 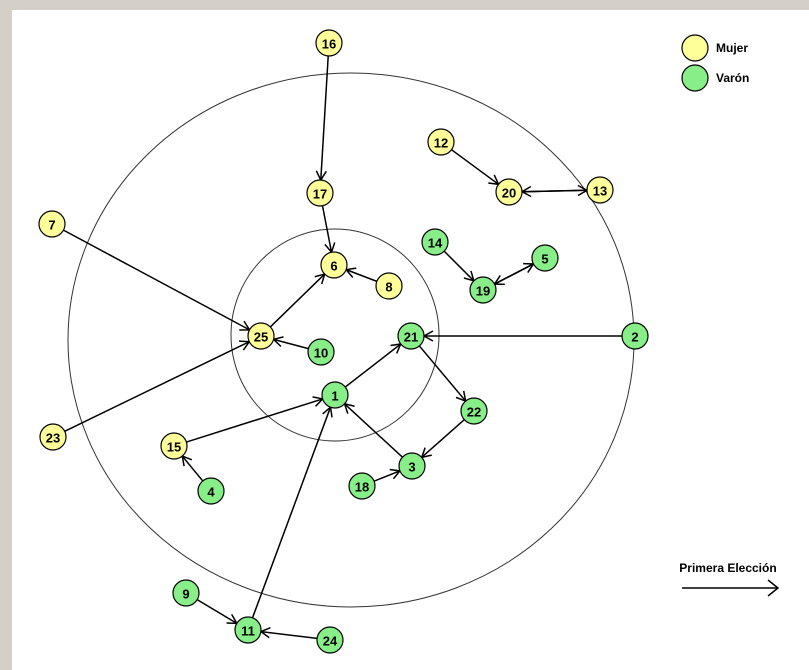 I want to click on first-choice-label: Primera Elección, so click(x=727, y=568).